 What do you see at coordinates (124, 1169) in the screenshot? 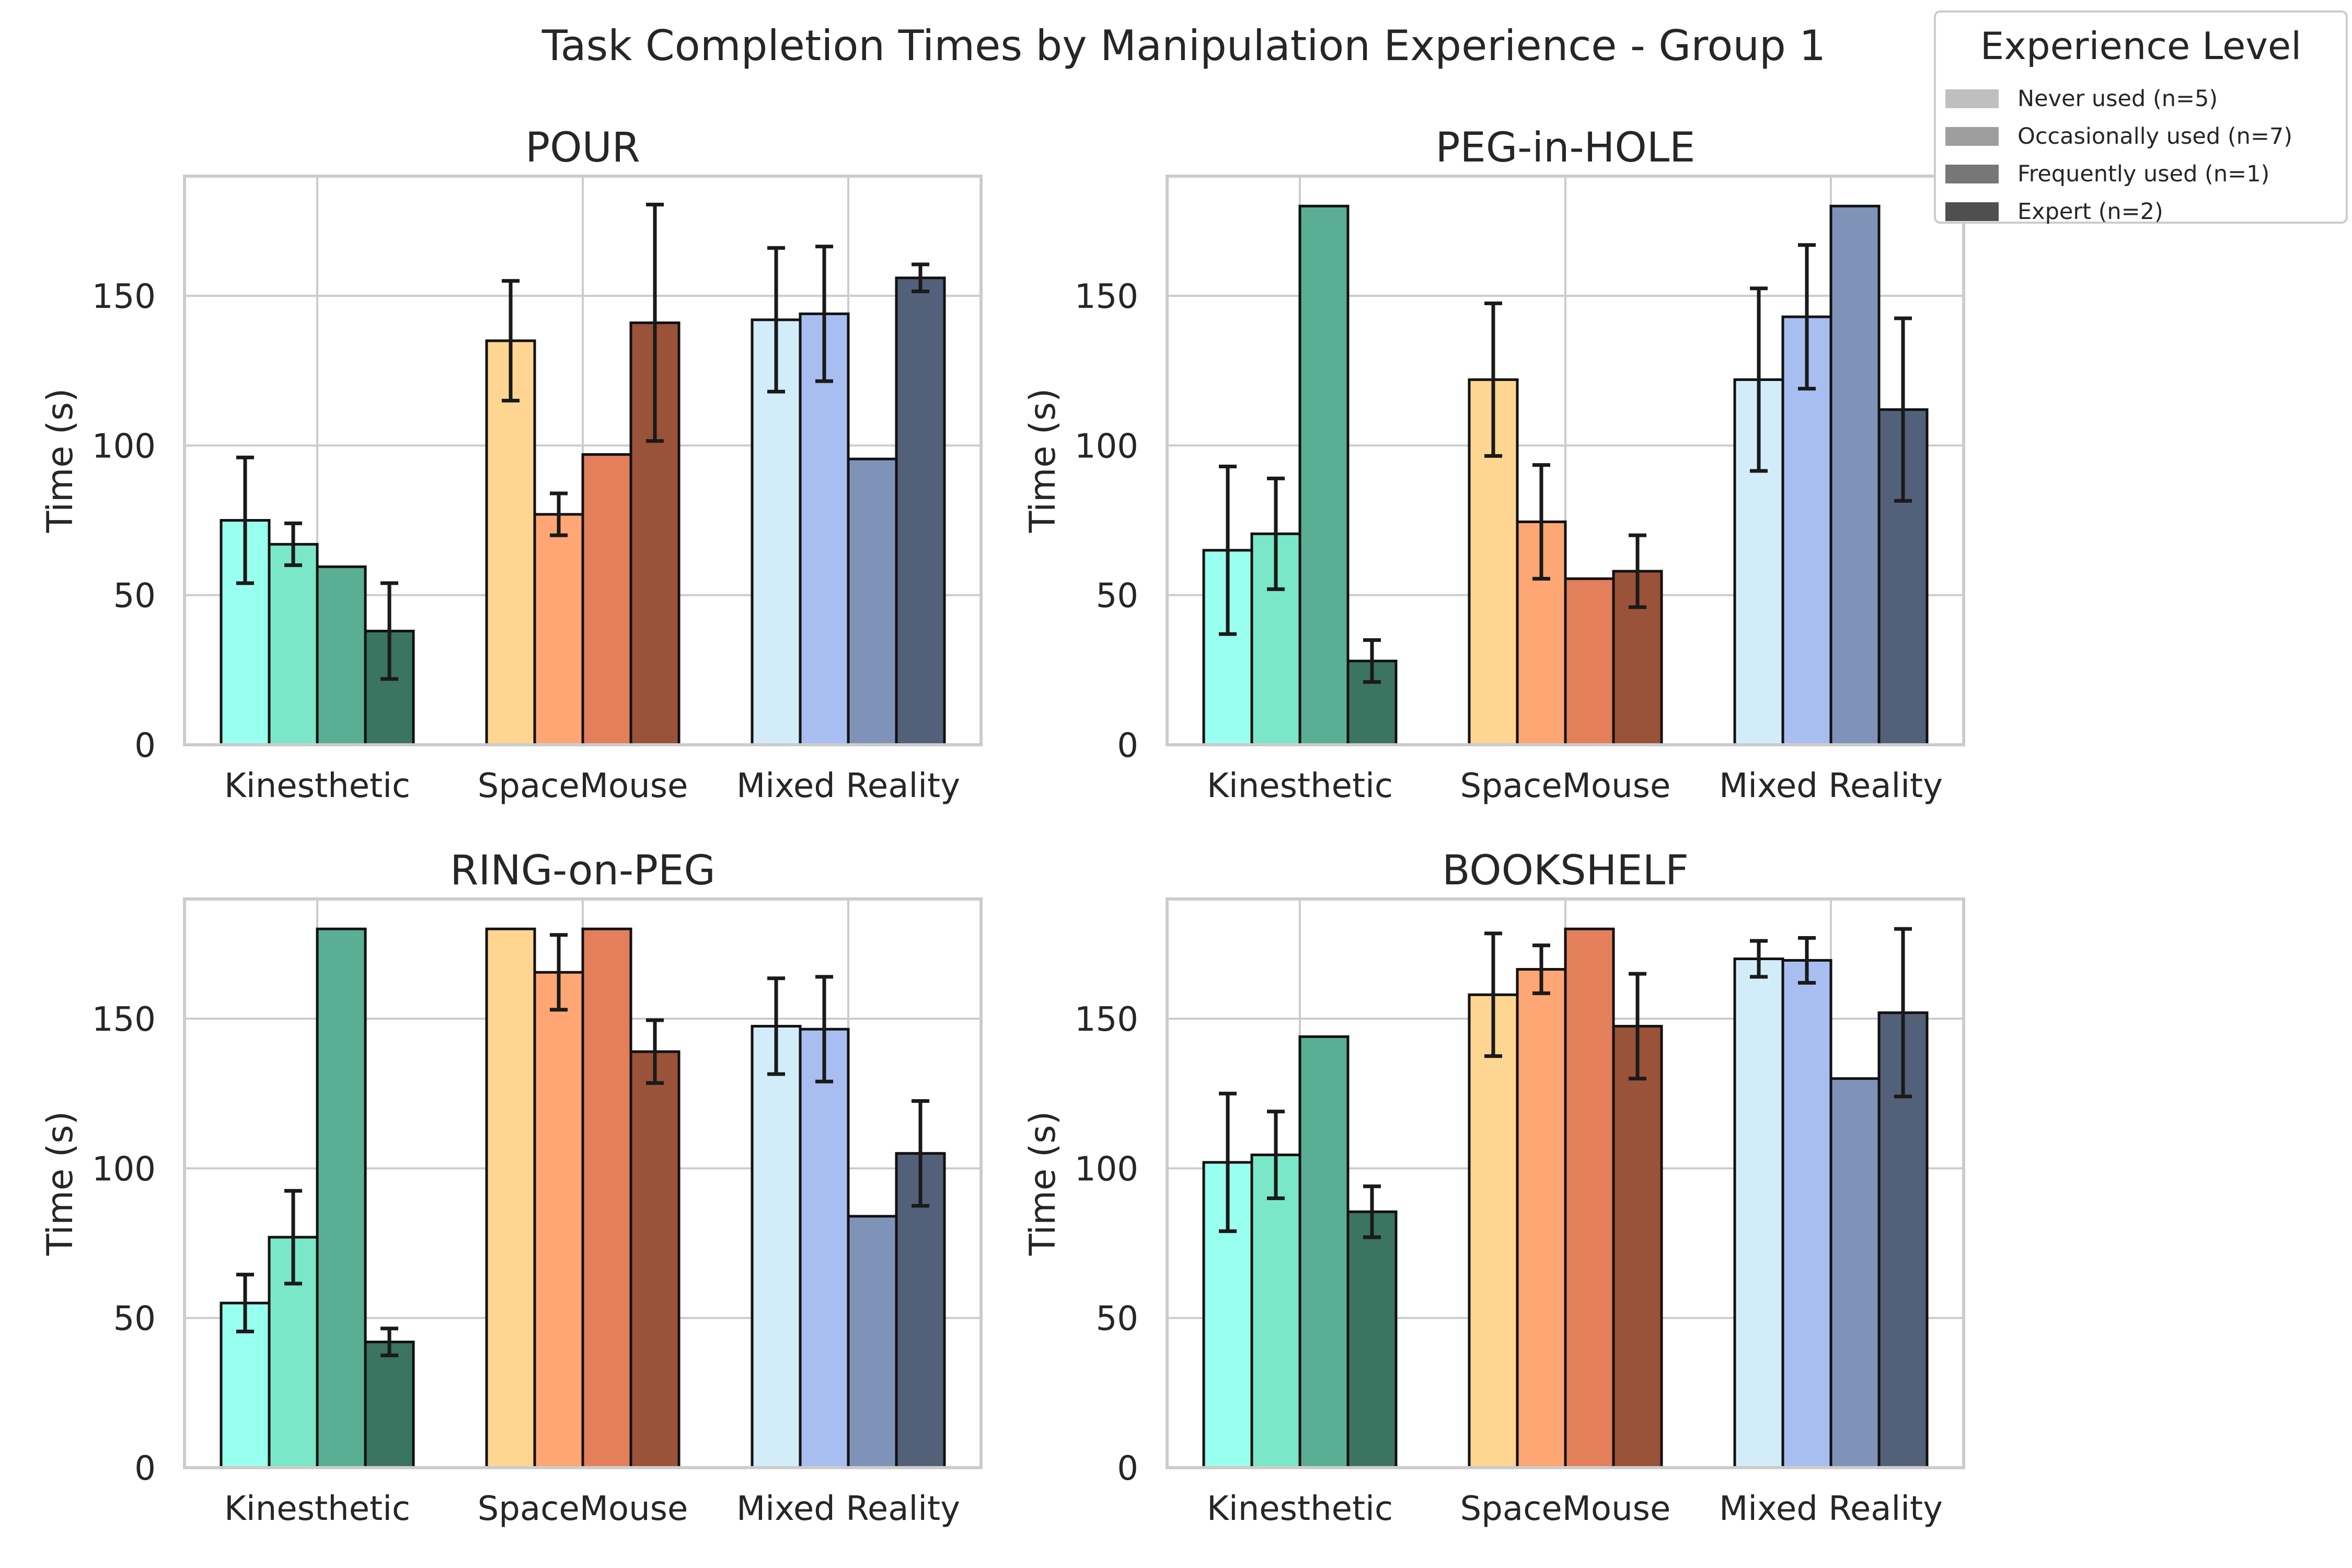
I see `y-tick-label-ring-on-peg-100: 100` at bounding box center [124, 1169].